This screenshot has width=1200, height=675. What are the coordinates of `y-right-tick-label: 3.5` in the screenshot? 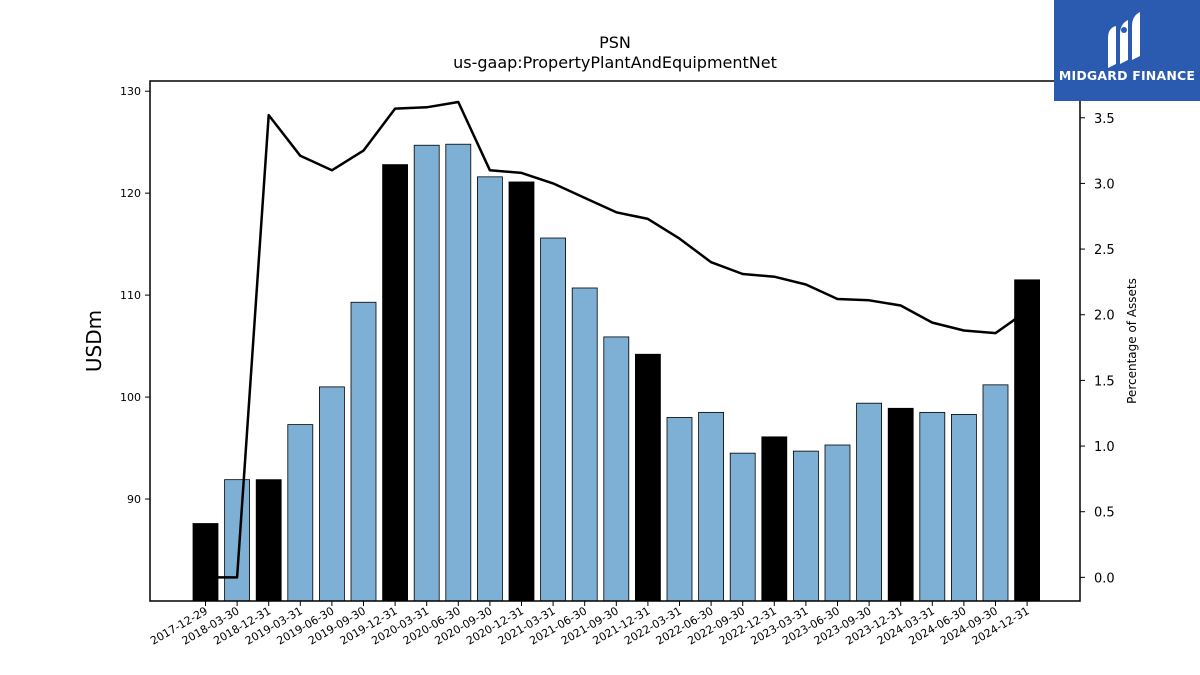 It's located at (1104, 119).